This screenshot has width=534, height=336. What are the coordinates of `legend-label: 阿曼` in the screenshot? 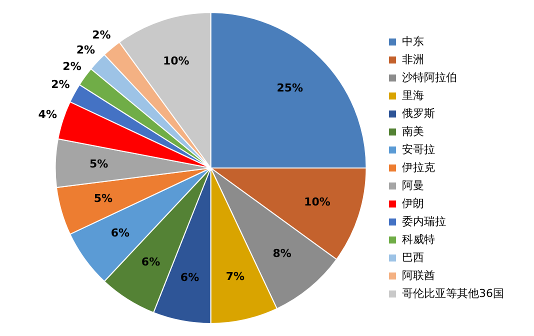 It's located at (413, 185).